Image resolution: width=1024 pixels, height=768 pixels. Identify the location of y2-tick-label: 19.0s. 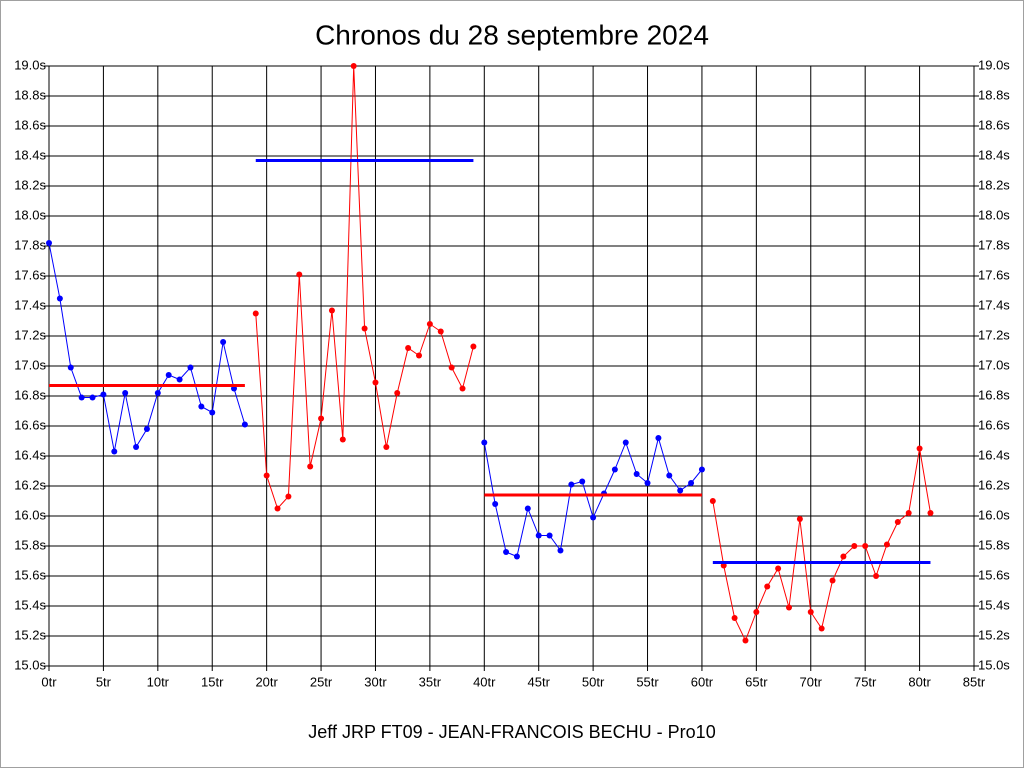
(994, 64).